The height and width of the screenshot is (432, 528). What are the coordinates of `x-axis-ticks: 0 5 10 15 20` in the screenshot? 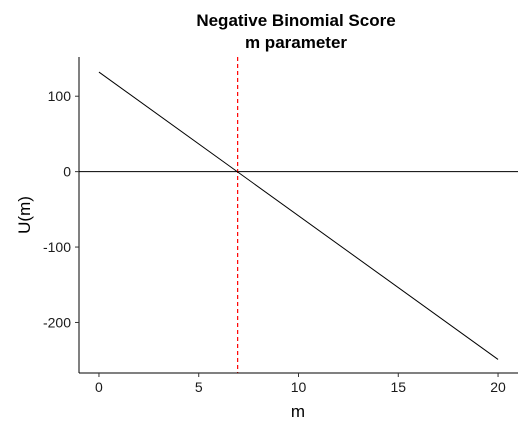 It's located at (300, 384).